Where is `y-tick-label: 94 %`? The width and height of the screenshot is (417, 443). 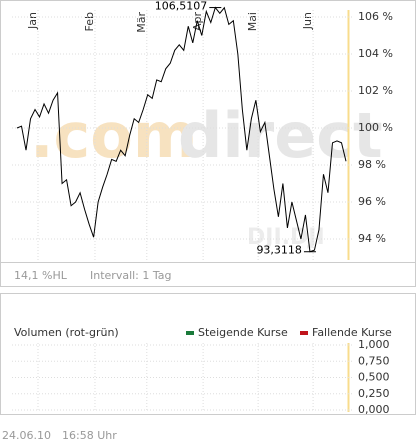
y-tick-label: 94 % is located at coordinates (372, 238).